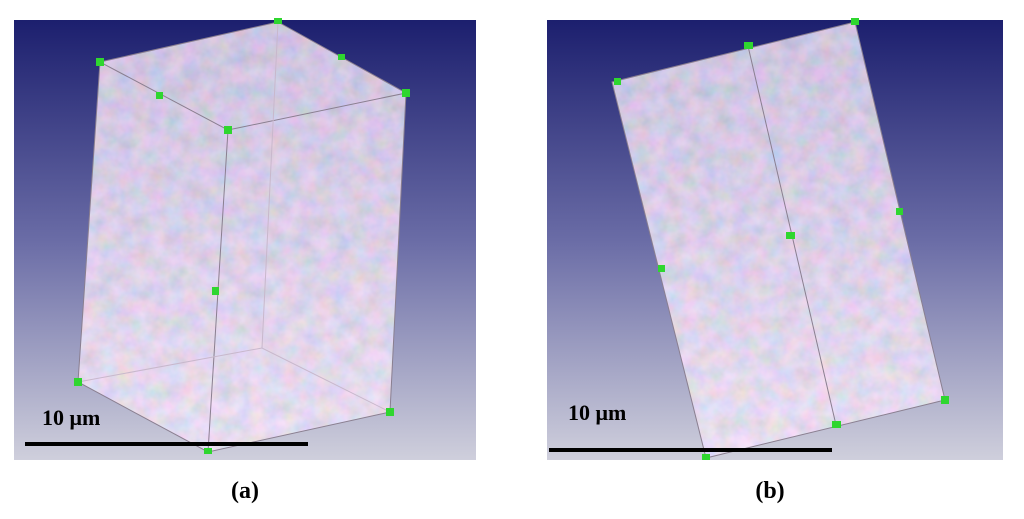  Describe the element at coordinates (769, 491) in the screenshot. I see `panel-label: (b)` at that location.